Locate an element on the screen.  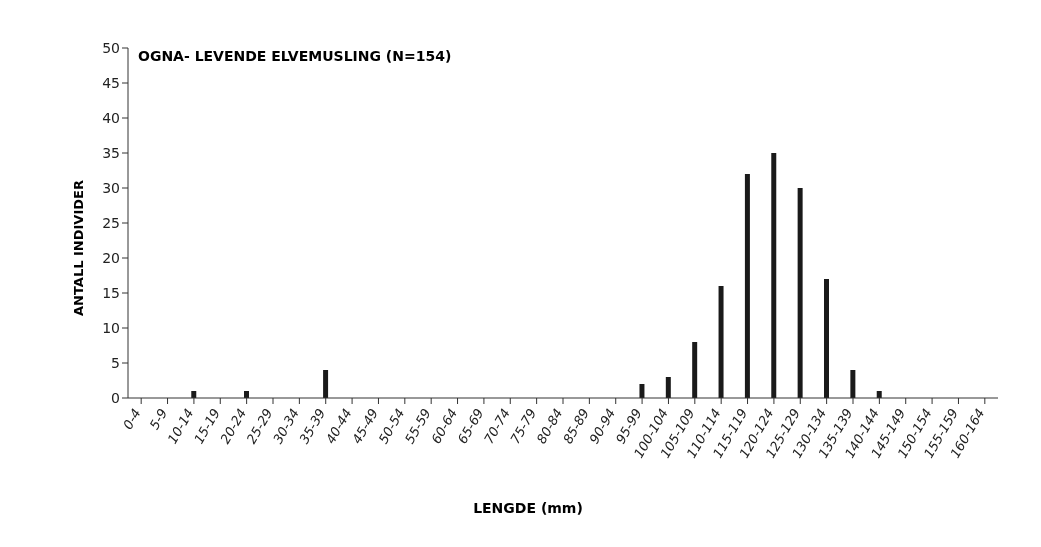
y-tick-label: 35 is located at coordinates (111, 152).